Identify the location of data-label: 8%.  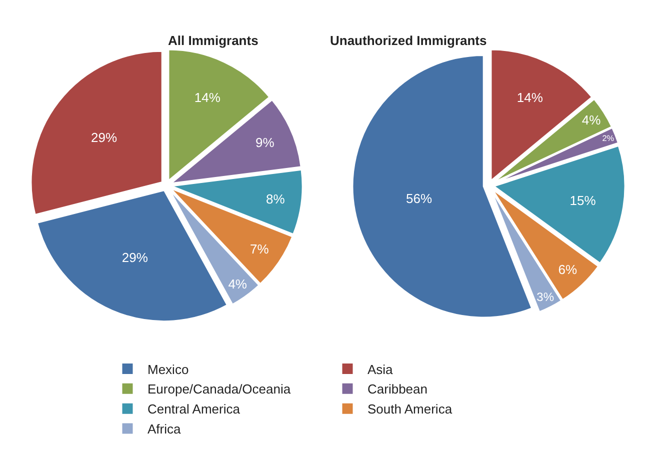
(276, 199).